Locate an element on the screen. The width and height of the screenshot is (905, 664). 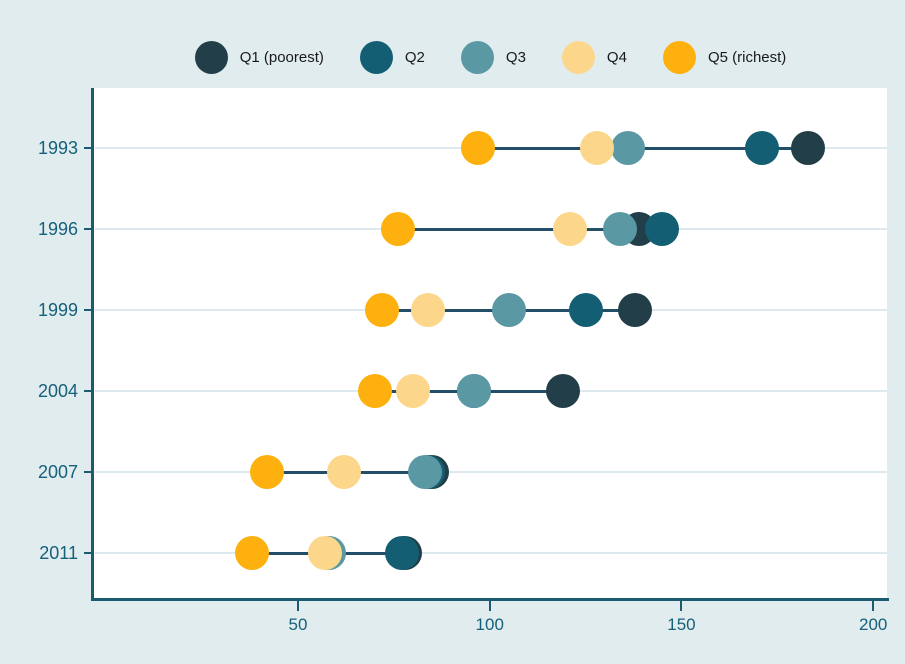
dot-2004-q4 is located at coordinates (413, 391).